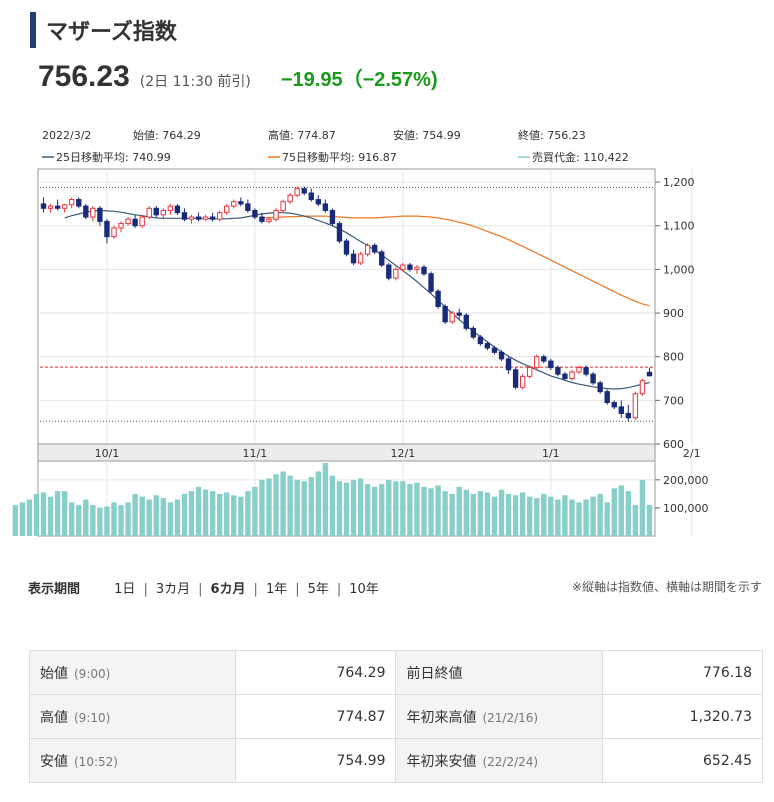 The width and height of the screenshot is (774, 802). I want to click on stat-label-time: (9:10), so click(92, 717).